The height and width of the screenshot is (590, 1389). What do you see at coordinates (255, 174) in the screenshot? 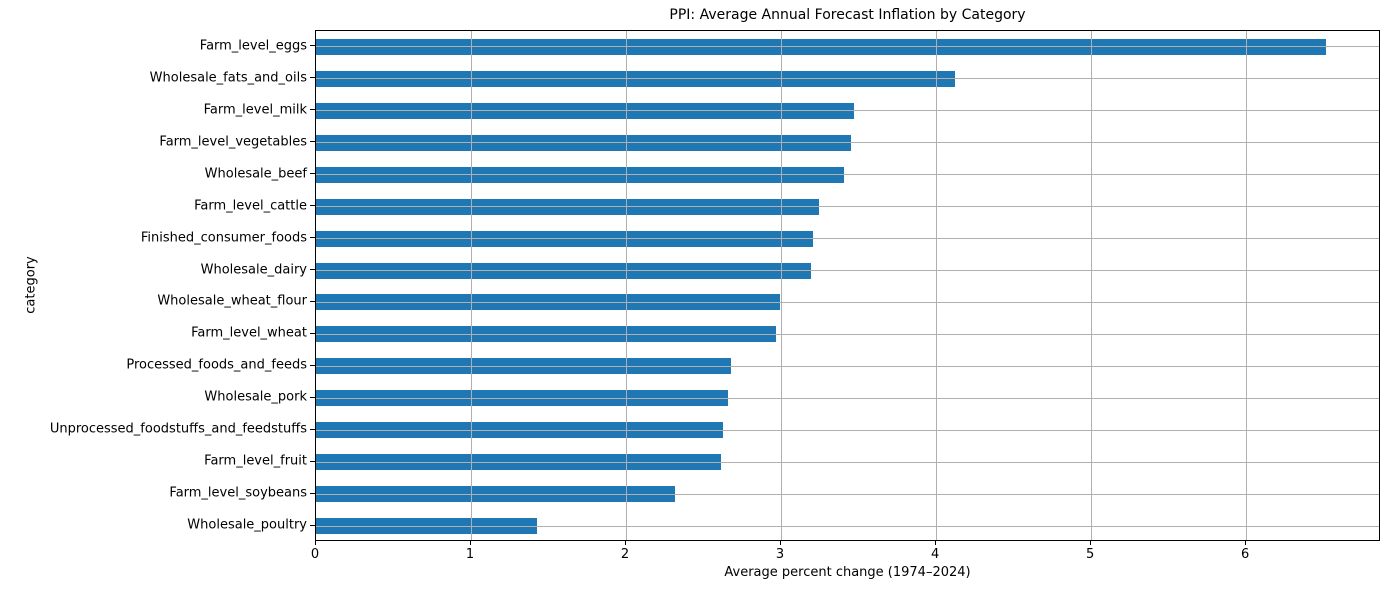
I see `y-tick-label: Wholesale_beef` at bounding box center [255, 174].